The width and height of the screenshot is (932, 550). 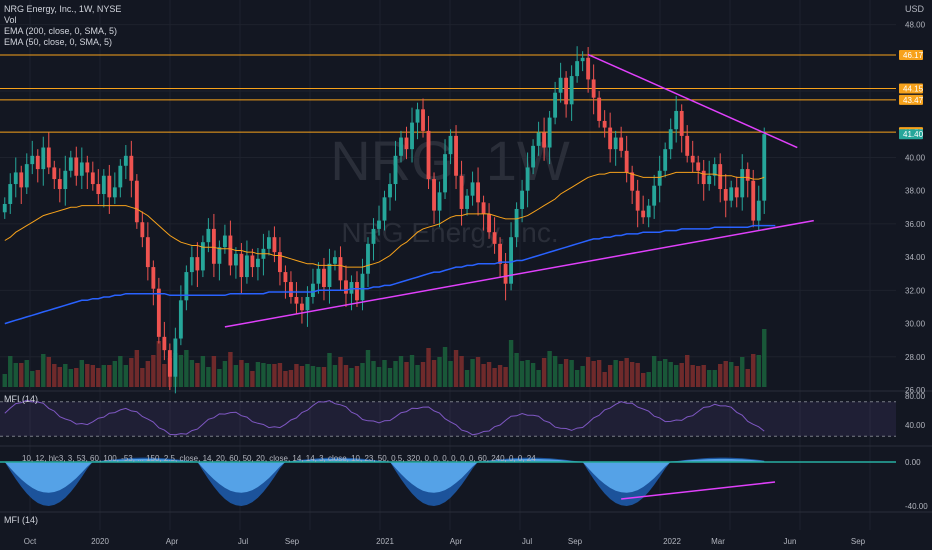 I want to click on time-tick-label: Apr, so click(x=172, y=541).